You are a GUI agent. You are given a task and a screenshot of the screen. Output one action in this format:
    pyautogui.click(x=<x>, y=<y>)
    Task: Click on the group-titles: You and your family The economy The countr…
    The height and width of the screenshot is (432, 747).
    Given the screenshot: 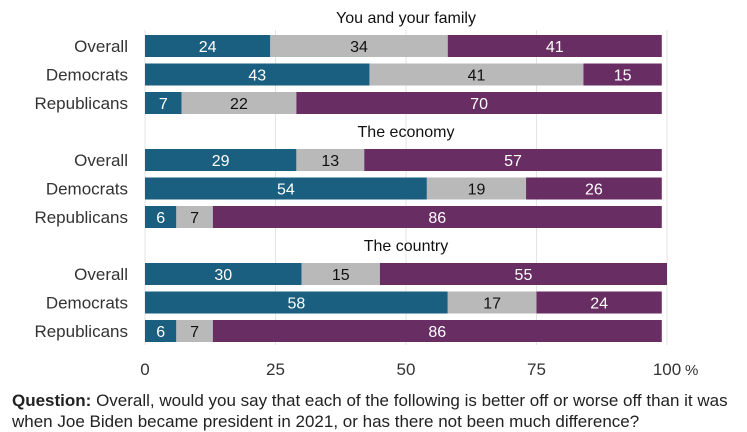 What is the action you would take?
    pyautogui.click(x=406, y=132)
    